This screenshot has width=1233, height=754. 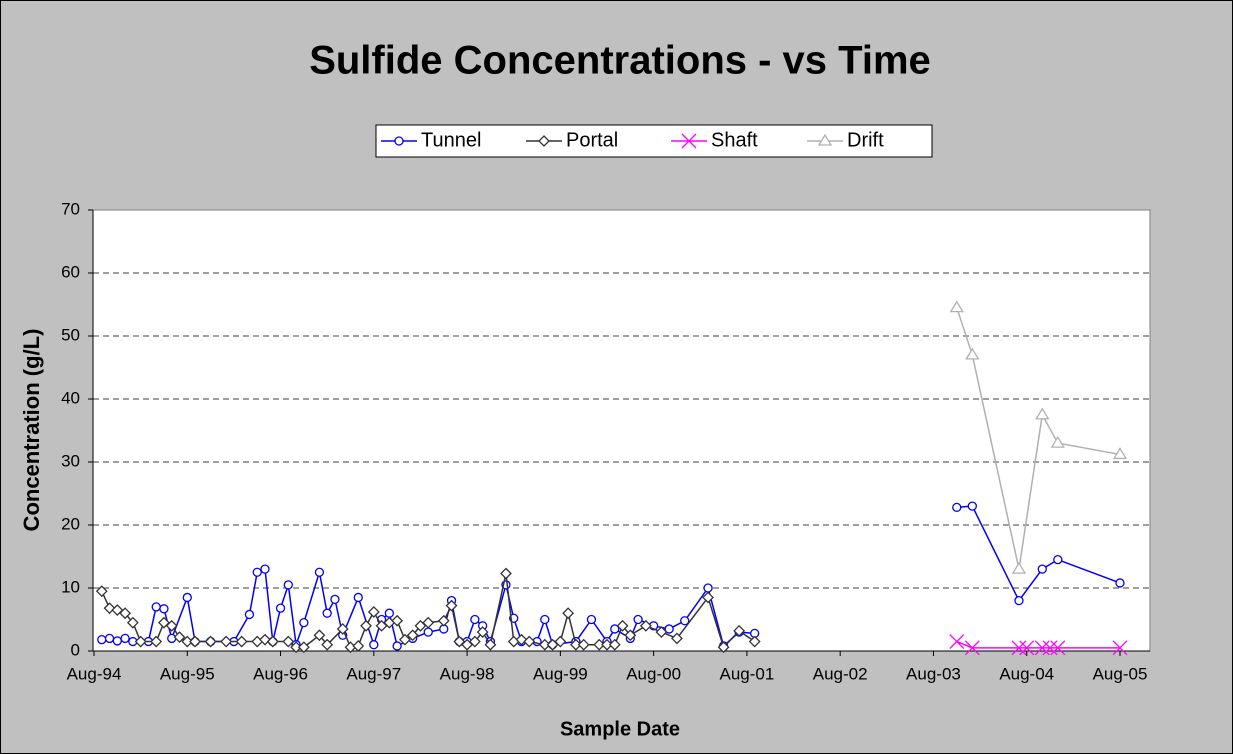 I want to click on y-tick-label: 50, so click(x=70, y=334).